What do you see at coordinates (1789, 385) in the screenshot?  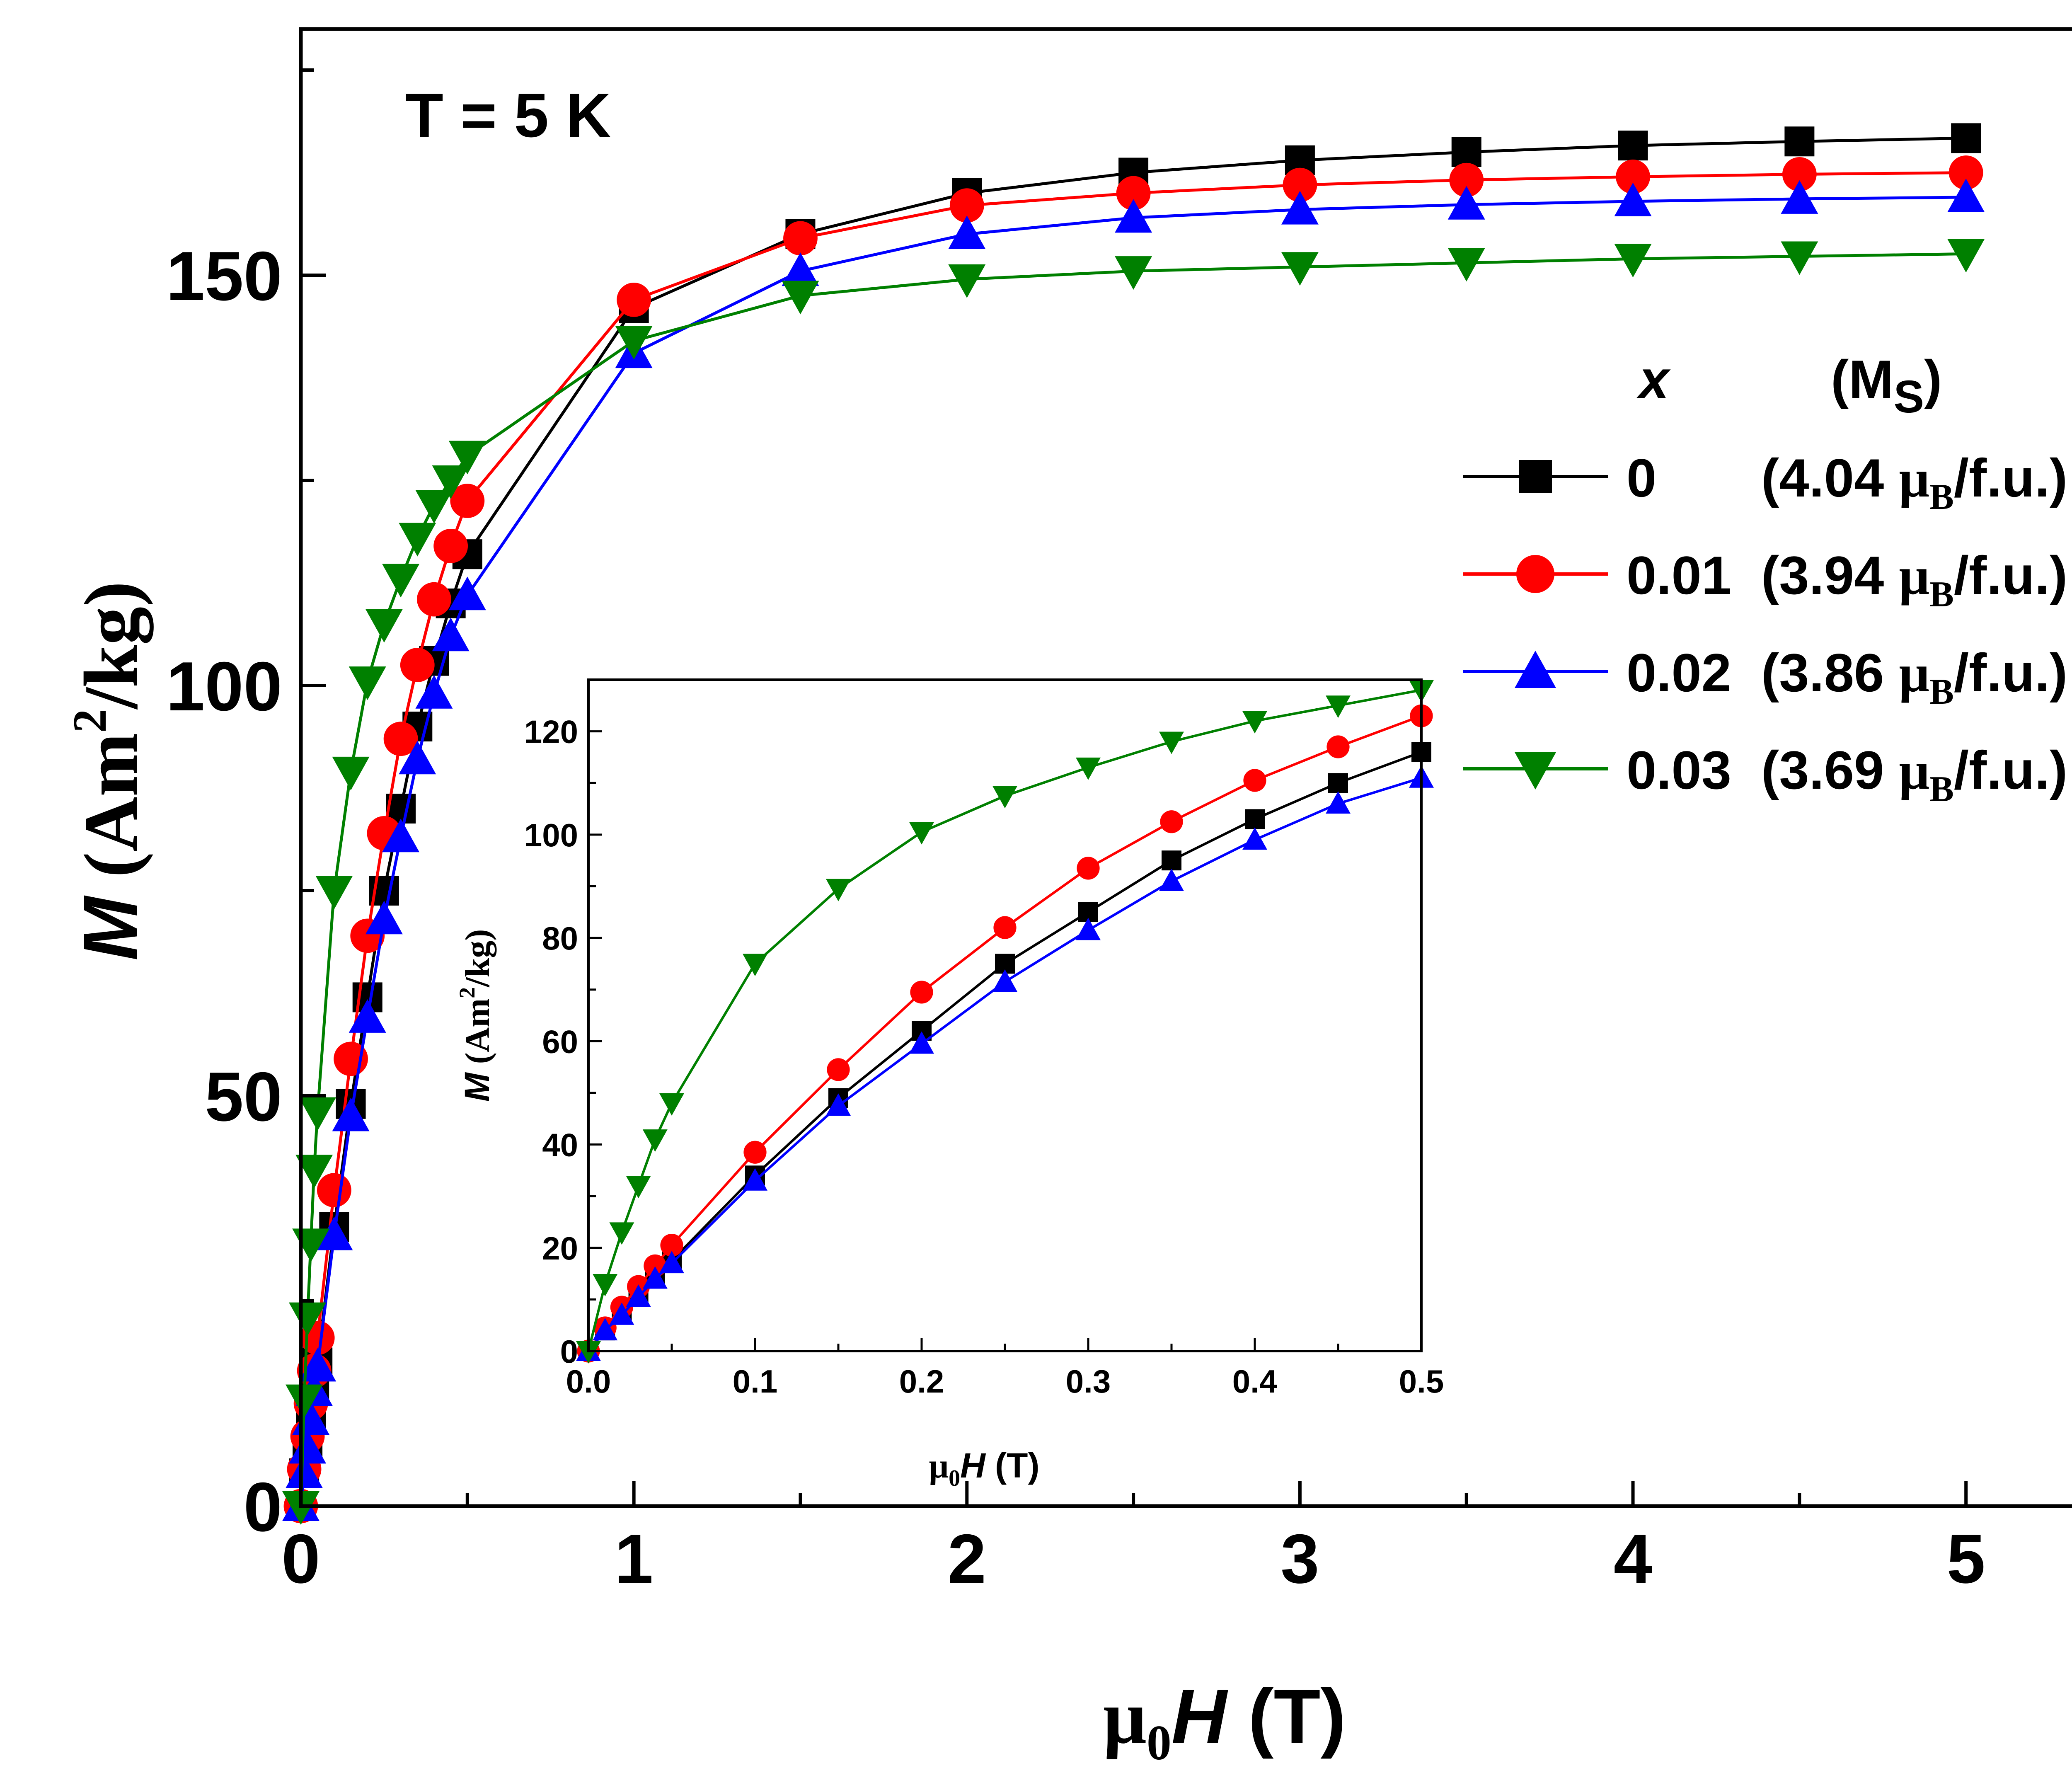 I see `legend-header: x (MS)` at bounding box center [1789, 385].